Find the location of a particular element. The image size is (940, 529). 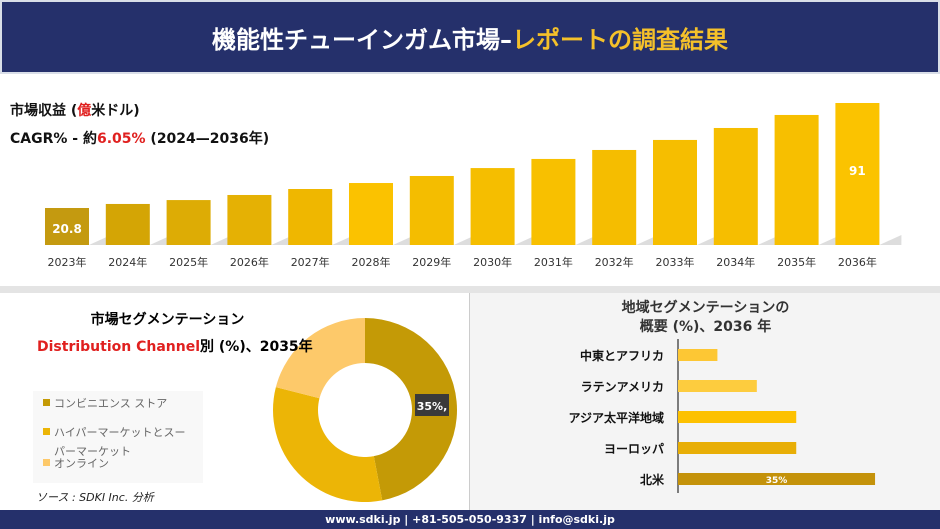

region-title-line2: 概要 (%)、2036 年 is located at coordinates (705, 327).